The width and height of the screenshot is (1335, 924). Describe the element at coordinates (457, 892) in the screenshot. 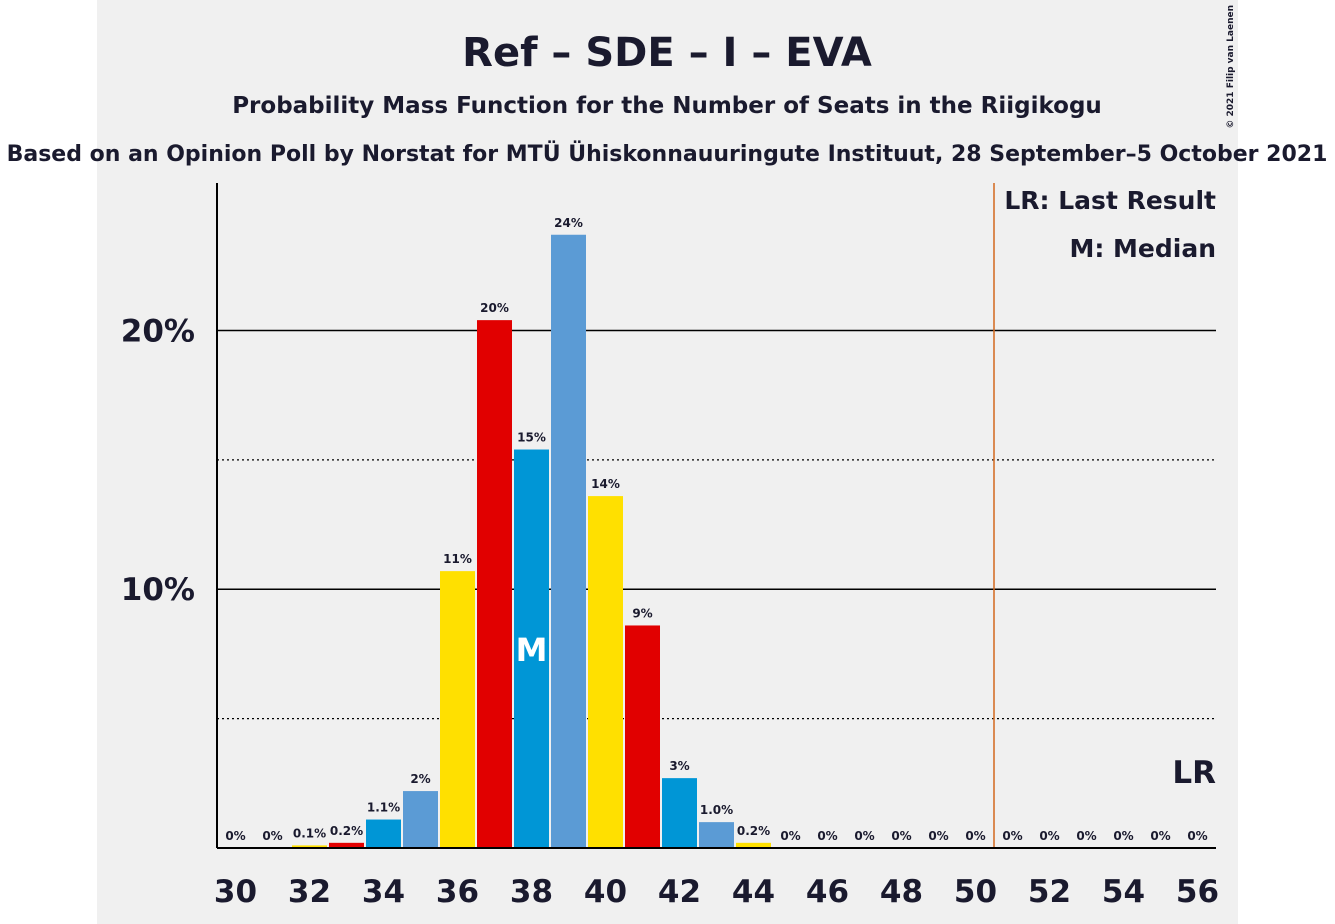

I see `x-tick-label: 36` at that location.